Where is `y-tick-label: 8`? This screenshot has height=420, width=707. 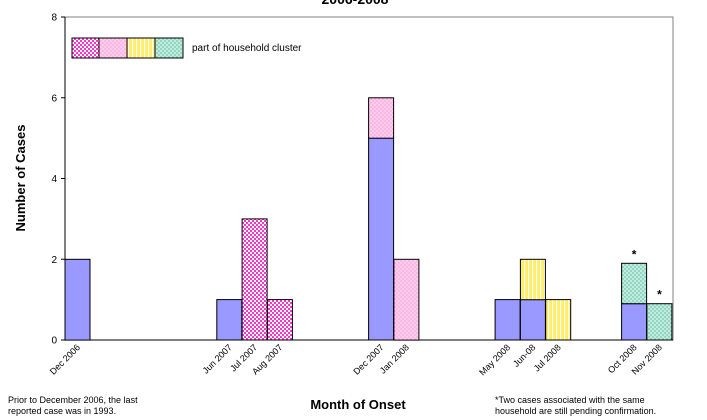
y-tick-label: 8 is located at coordinates (54, 18).